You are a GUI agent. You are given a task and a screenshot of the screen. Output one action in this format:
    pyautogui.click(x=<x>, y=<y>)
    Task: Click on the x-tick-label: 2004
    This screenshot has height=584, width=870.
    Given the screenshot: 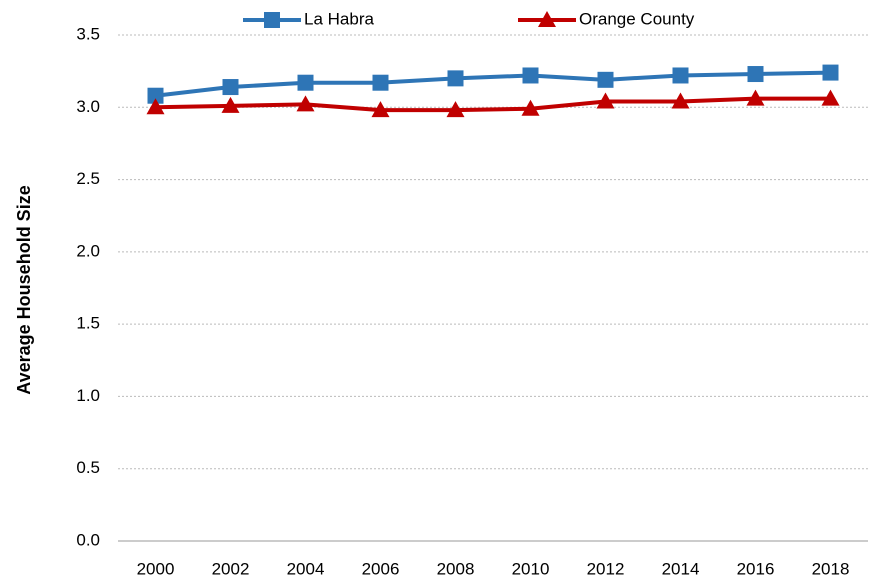 What is the action you would take?
    pyautogui.click(x=306, y=568)
    